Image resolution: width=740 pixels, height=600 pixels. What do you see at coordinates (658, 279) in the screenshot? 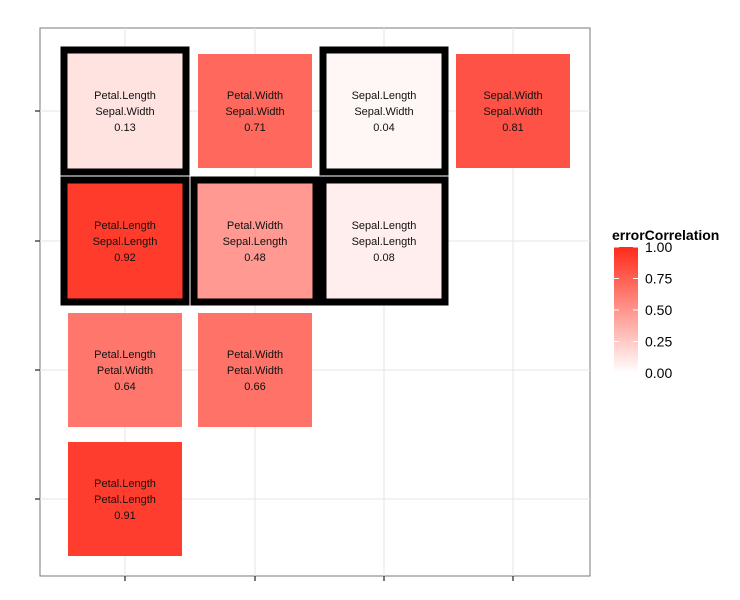
I see `legend-tick-label: 0.75` at bounding box center [658, 279].